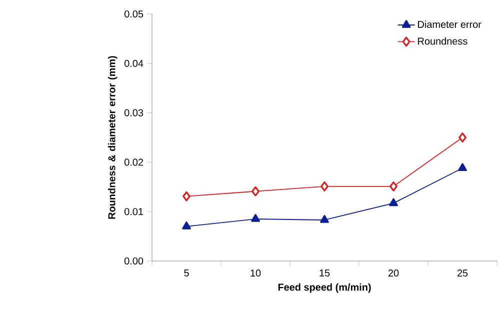 The image size is (502, 327). Describe the element at coordinates (134, 112) in the screenshot. I see `y-tick-label: 0.03` at that location.